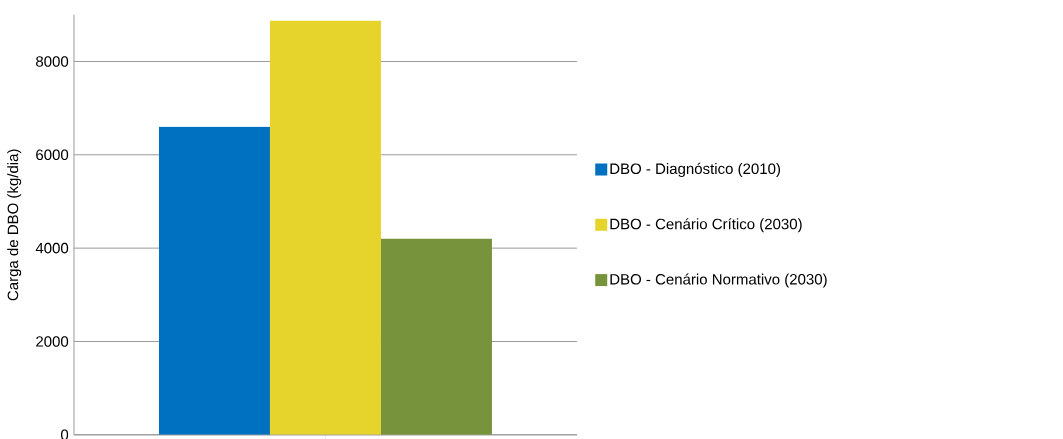  I want to click on y-tick-label: 8000, so click(52, 61).